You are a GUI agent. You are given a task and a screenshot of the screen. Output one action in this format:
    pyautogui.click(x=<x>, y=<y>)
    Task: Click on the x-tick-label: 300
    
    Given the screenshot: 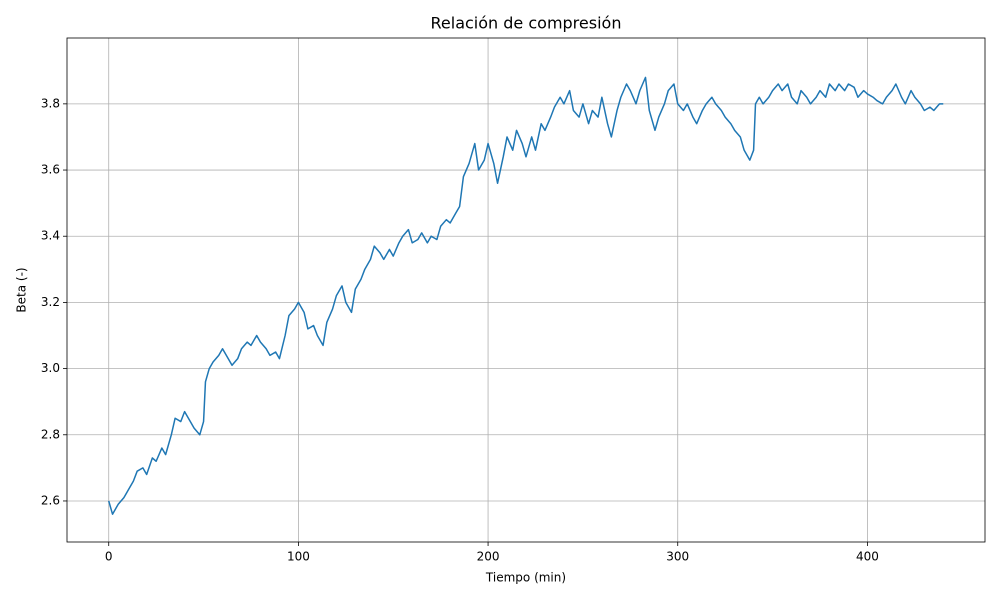 What is the action you would take?
    pyautogui.click(x=677, y=557)
    